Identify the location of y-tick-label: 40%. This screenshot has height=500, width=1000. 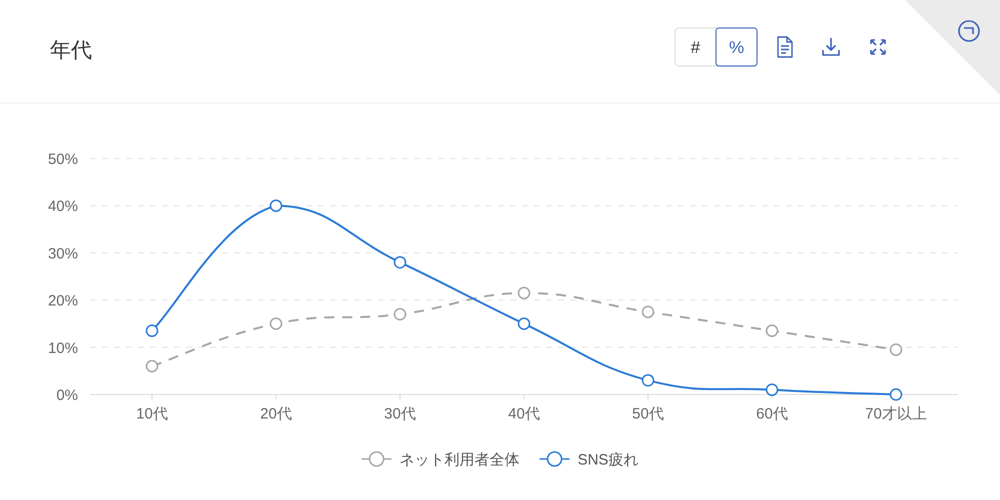
(63, 207).